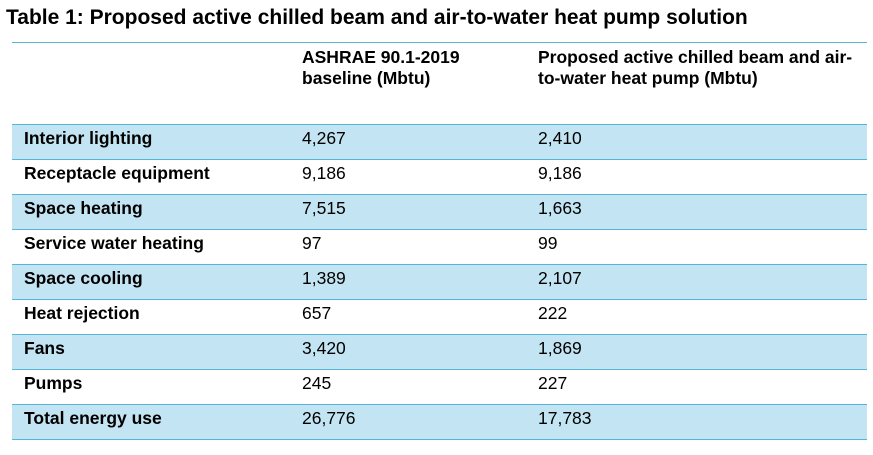 The image size is (873, 455). I want to click on table-row: Service water heating 97 99, so click(439, 247).